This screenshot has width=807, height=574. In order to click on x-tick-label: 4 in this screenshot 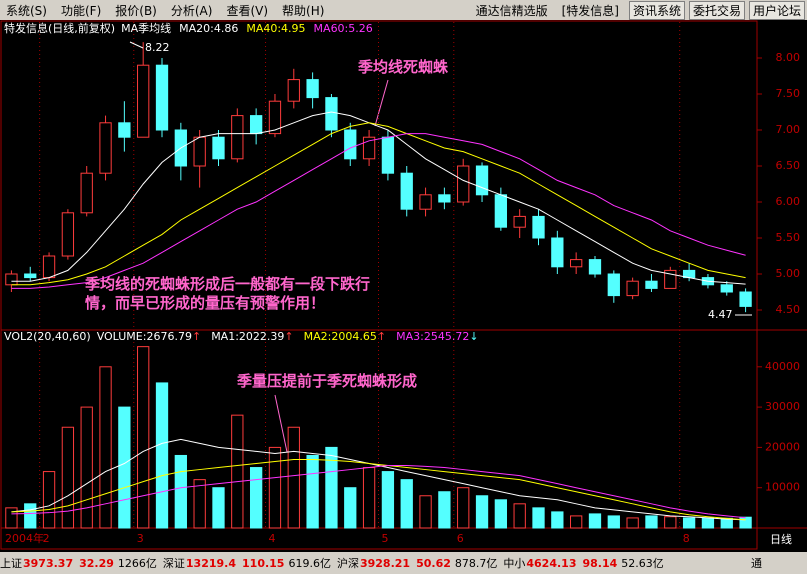, I will do `click(272, 538)`.